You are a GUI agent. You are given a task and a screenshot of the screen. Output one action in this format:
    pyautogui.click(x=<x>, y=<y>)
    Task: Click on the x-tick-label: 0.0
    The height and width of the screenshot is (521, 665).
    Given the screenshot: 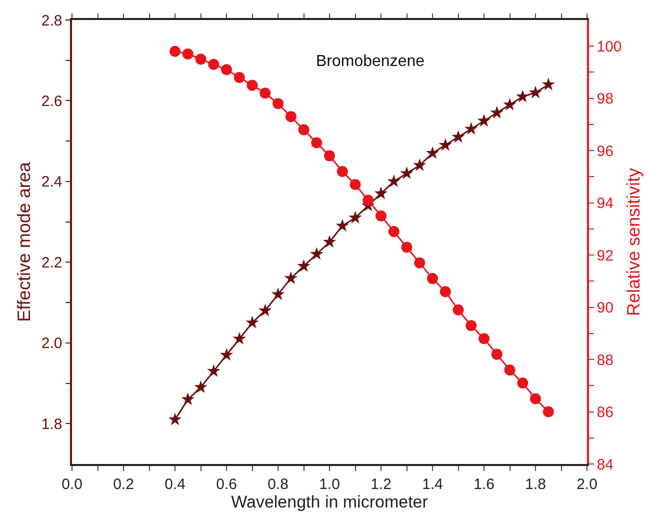 What is the action you would take?
    pyautogui.click(x=72, y=484)
    